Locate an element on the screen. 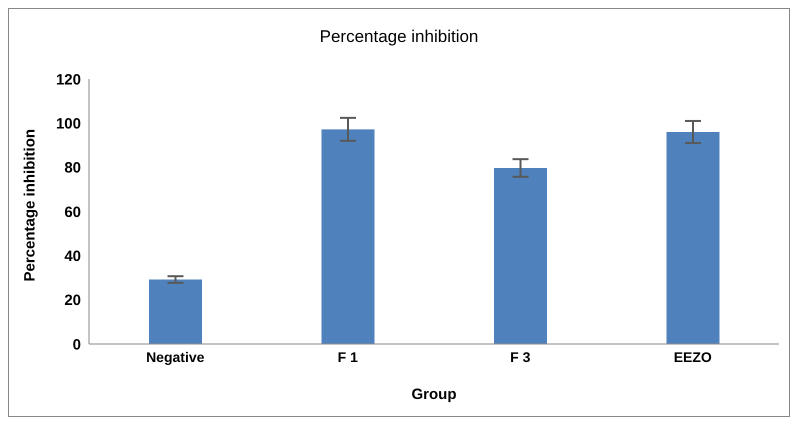  y-tick-label: 0 is located at coordinates (76, 345).